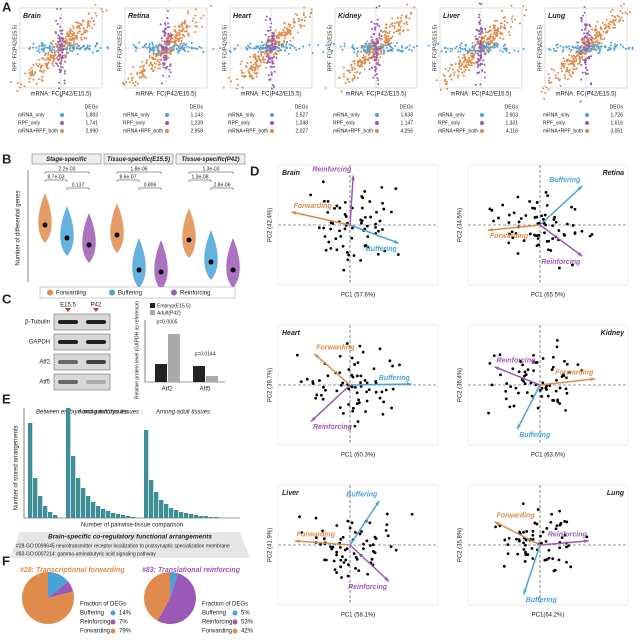 The image size is (642, 640). What do you see at coordinates (217, 632) in the screenshot?
I see `legend-name: Forwarding` at bounding box center [217, 632].